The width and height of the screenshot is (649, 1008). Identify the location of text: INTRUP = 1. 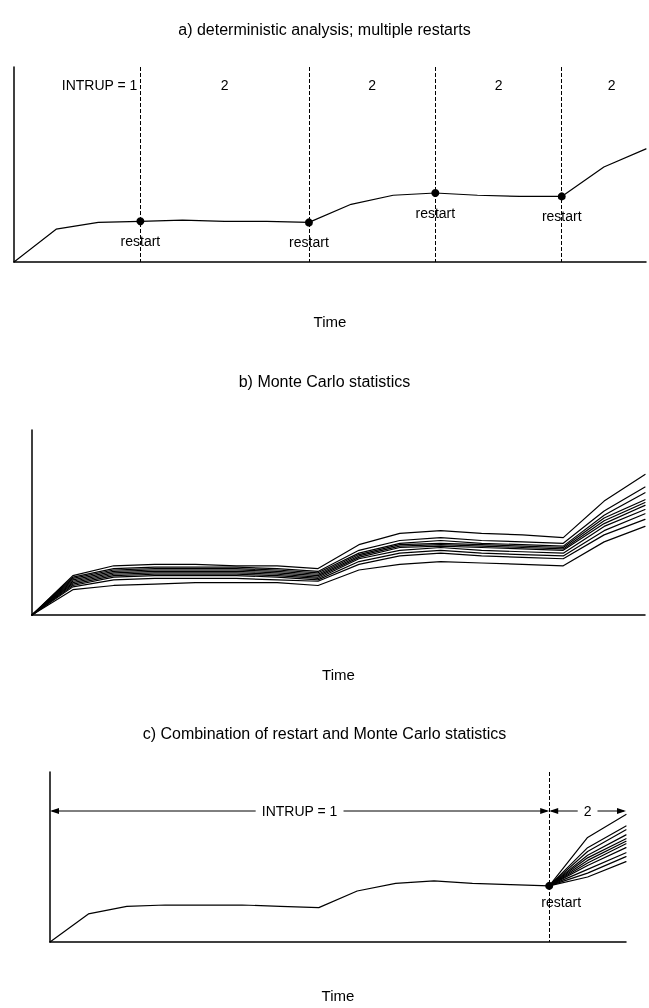
(99, 85).